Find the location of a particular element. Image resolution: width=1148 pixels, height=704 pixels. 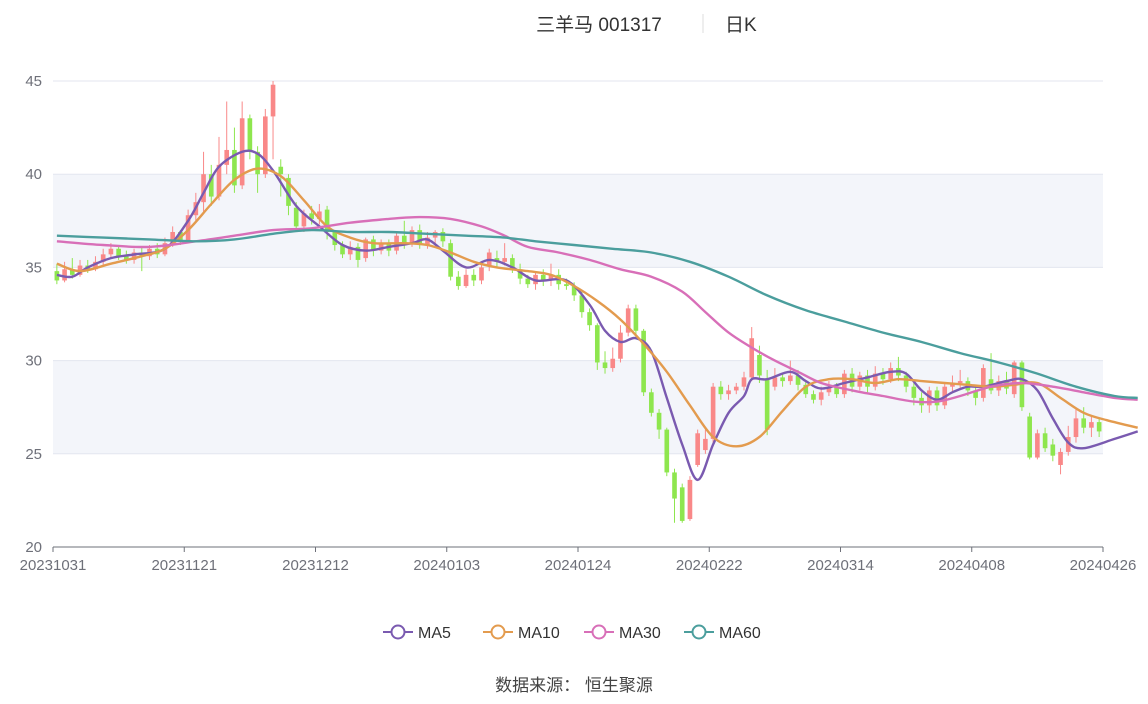

legend-label: MA10 is located at coordinates (539, 633).